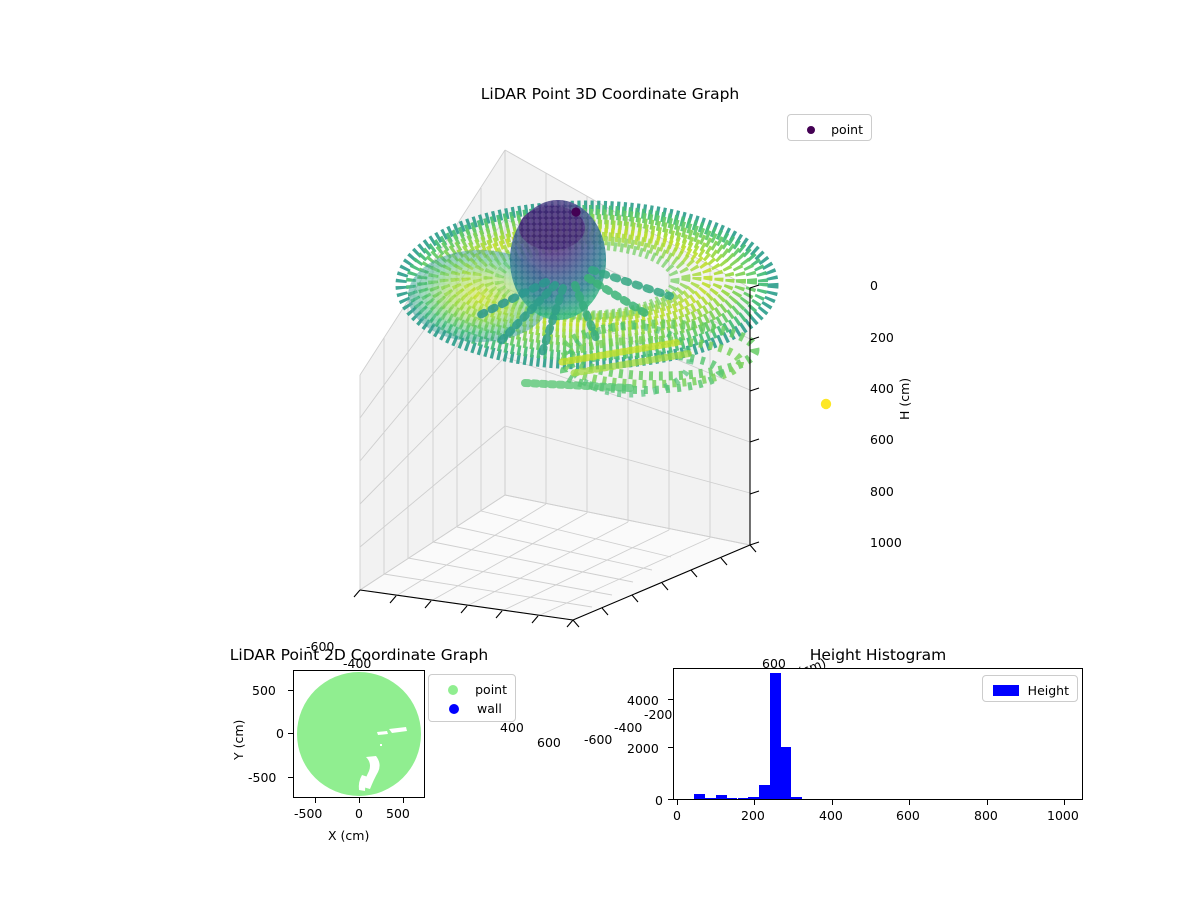 The image size is (1200, 900). What do you see at coordinates (549, 742) in the screenshot?
I see `scatter3d-xtick: 600` at bounding box center [549, 742].